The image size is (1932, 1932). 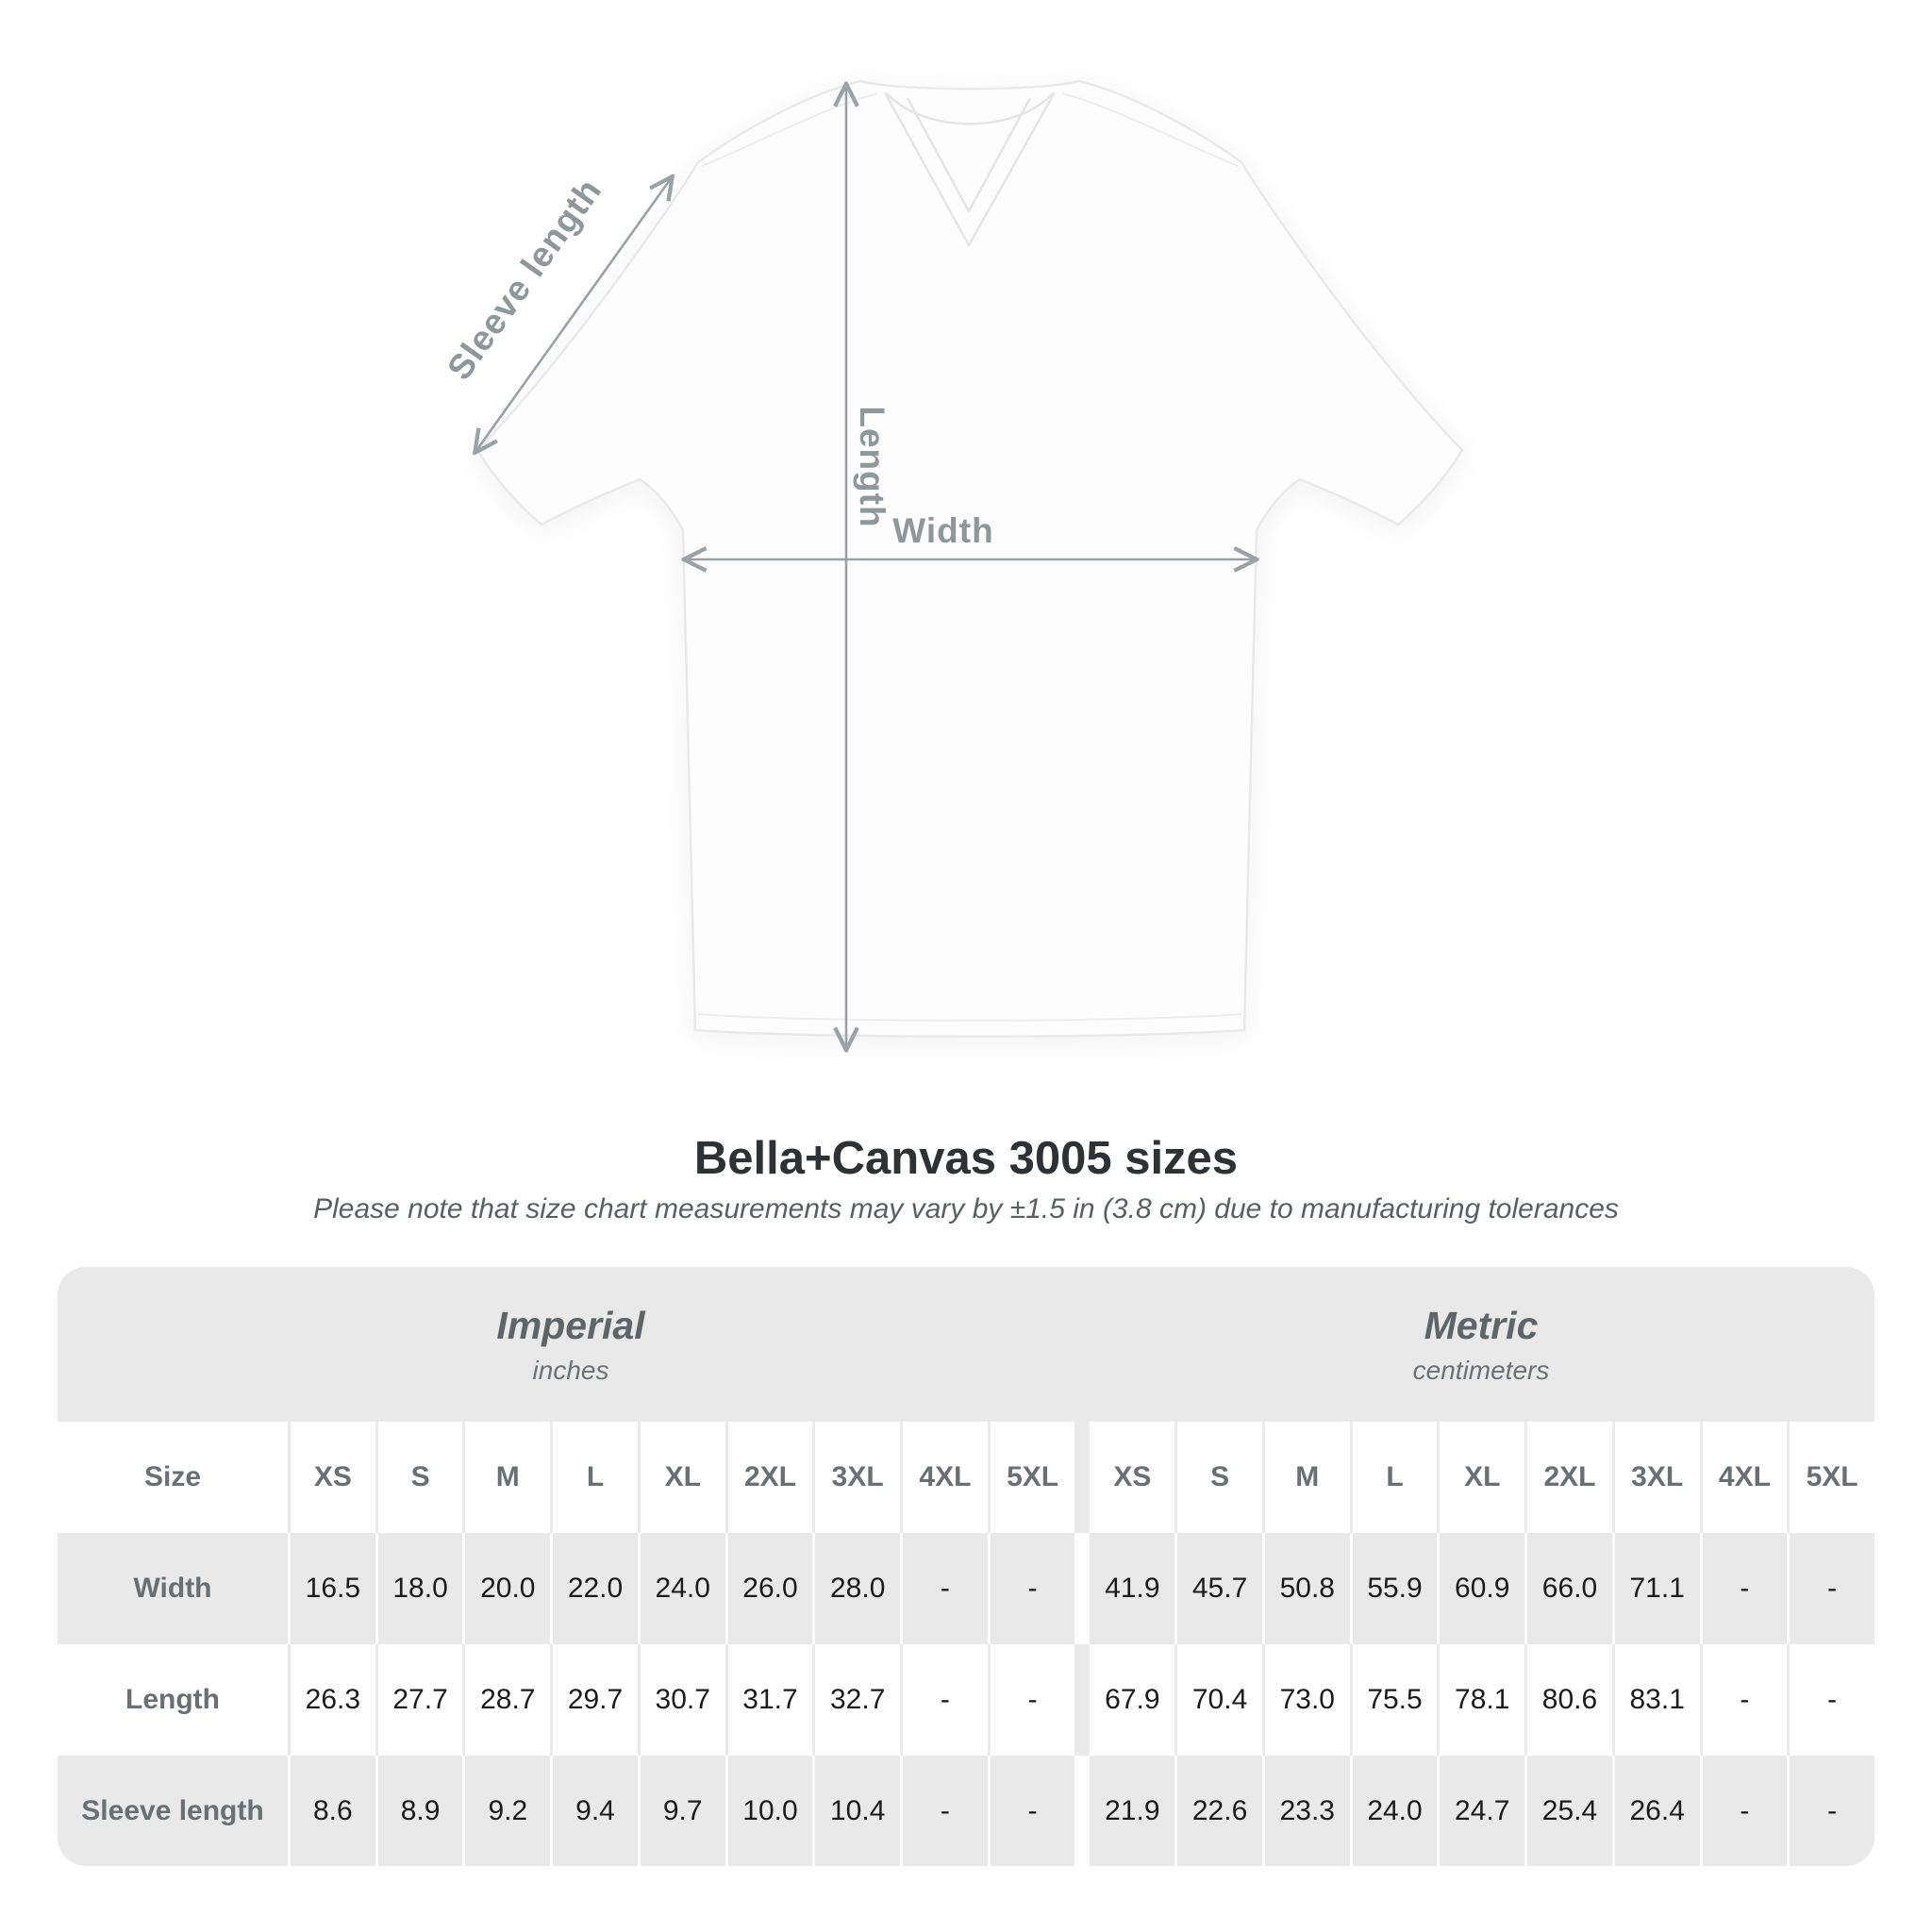 What do you see at coordinates (1219, 1811) in the screenshot?
I see `metric-value-cell: 22.6` at bounding box center [1219, 1811].